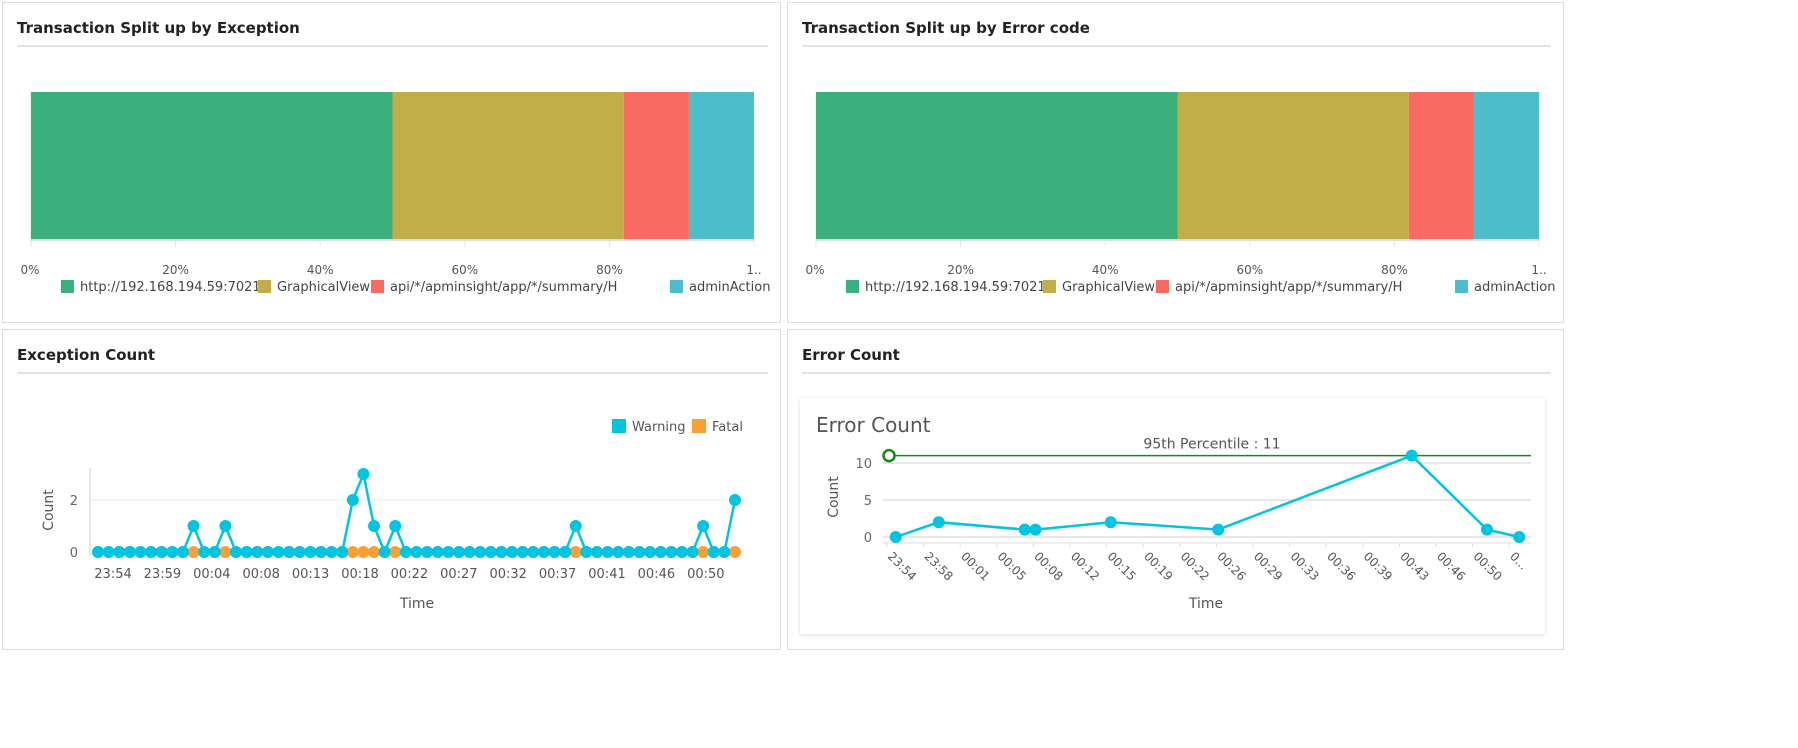 Image resolution: width=1798 pixels, height=748 pixels. I want to click on legend-label: http://192.168.194.59:7021/, so click(173, 287).